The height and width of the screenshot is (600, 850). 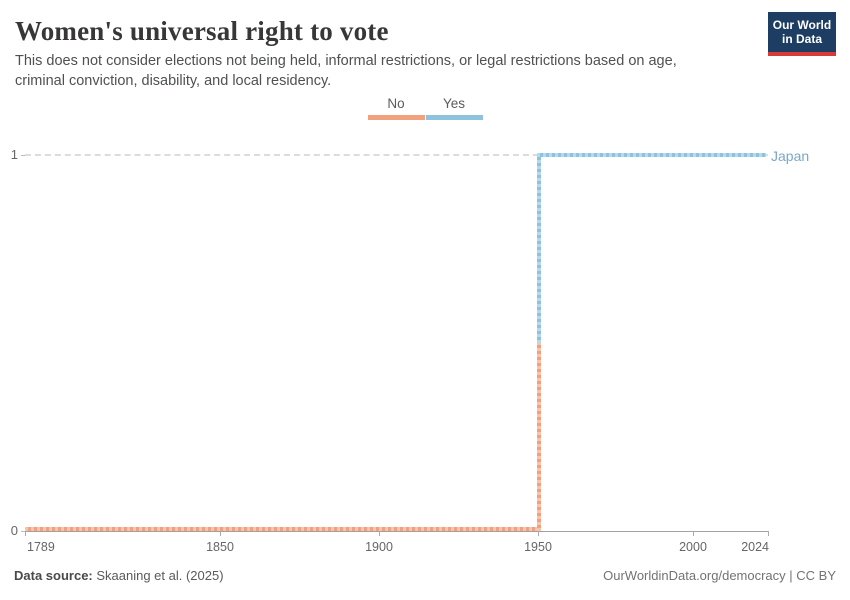 What do you see at coordinates (41, 547) in the screenshot?
I see `x-axis-label-1789: 1789` at bounding box center [41, 547].